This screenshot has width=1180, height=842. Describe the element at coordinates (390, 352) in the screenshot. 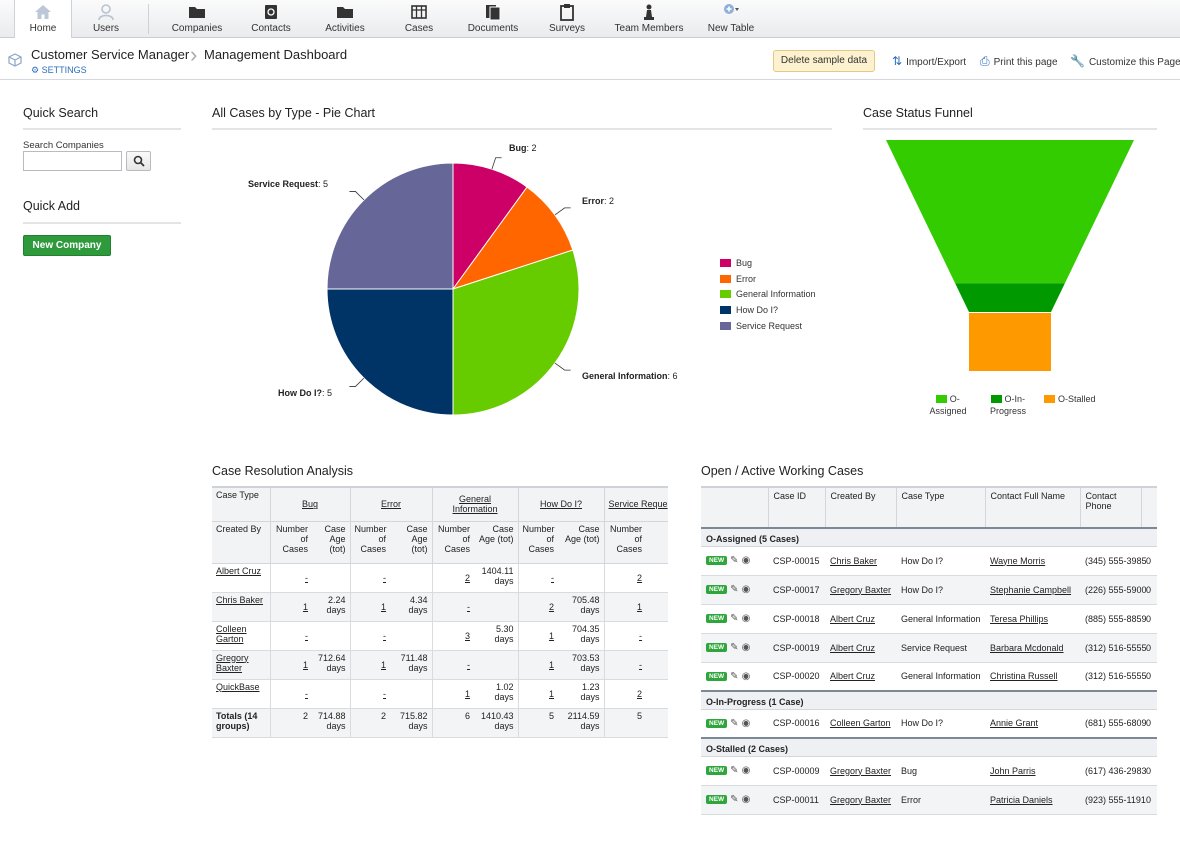

I see `pie-slice-how-do-i` at that location.